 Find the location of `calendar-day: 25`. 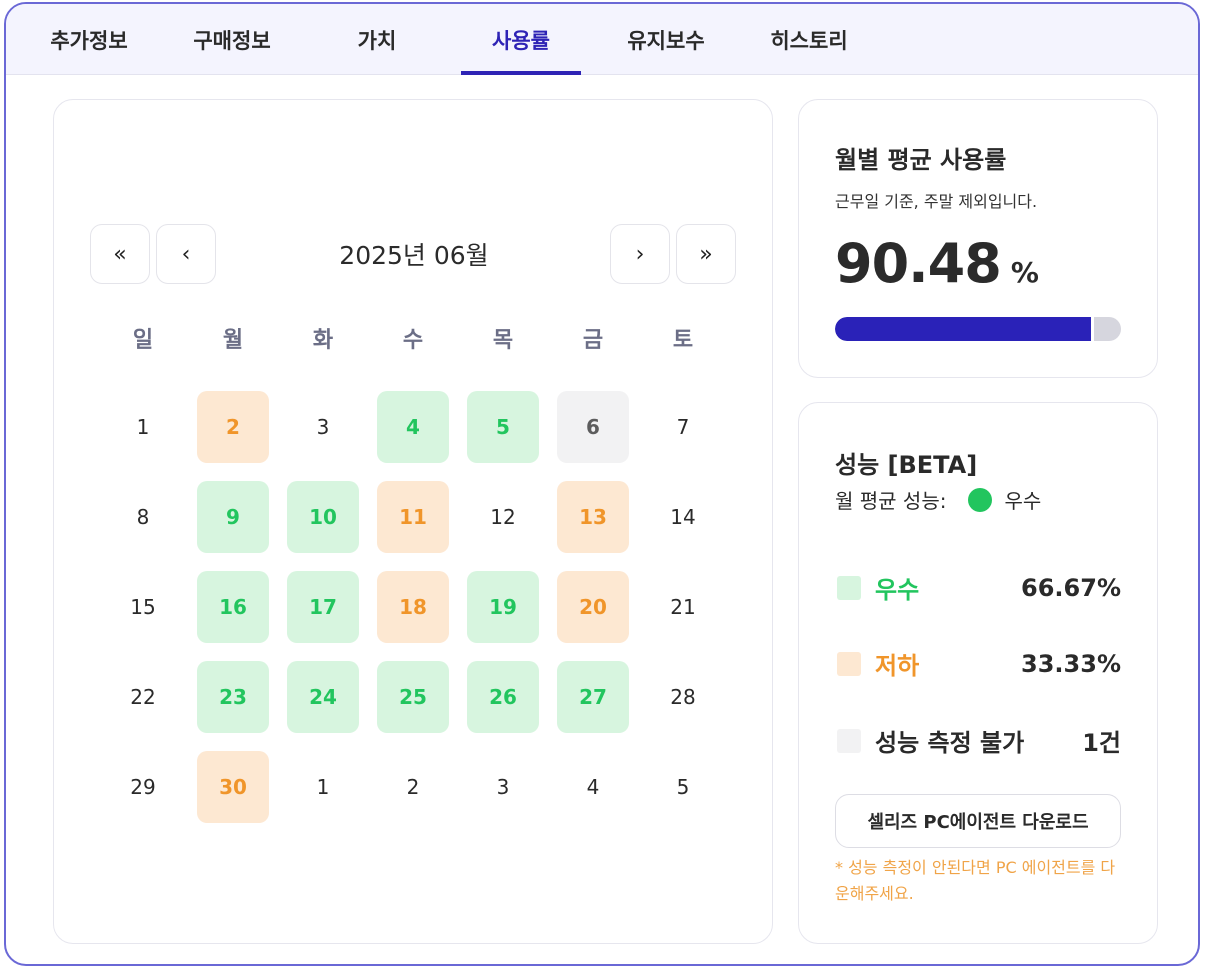

calendar-day: 25 is located at coordinates (413, 697).